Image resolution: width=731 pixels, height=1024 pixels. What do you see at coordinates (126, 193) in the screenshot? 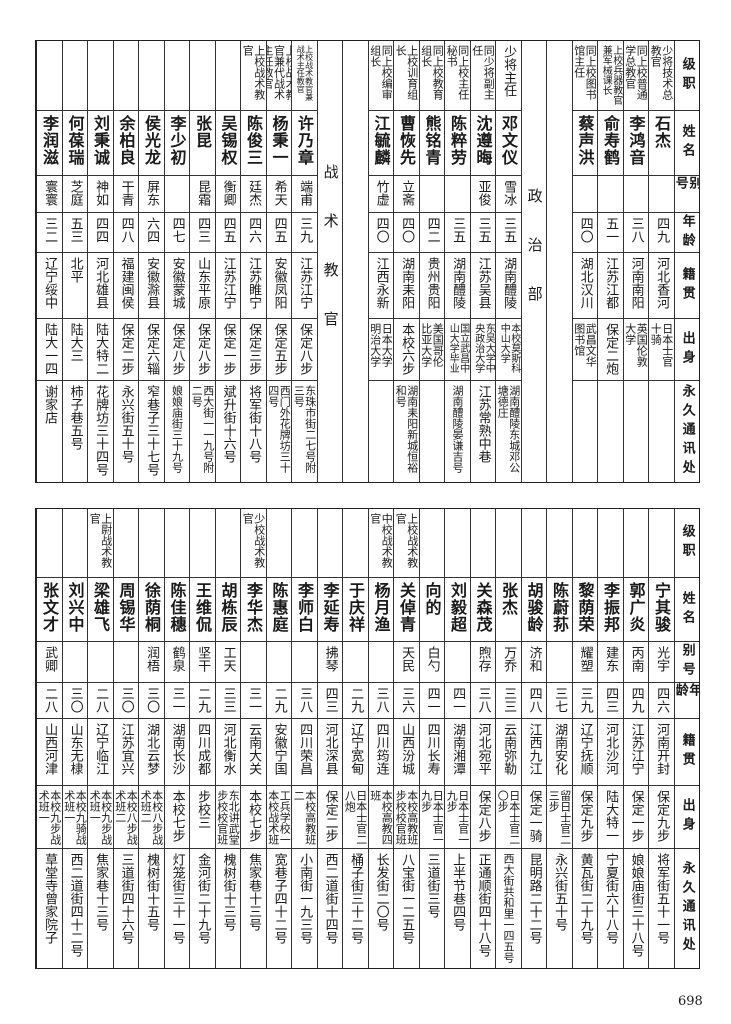
I see `alias: 干青` at bounding box center [126, 193].